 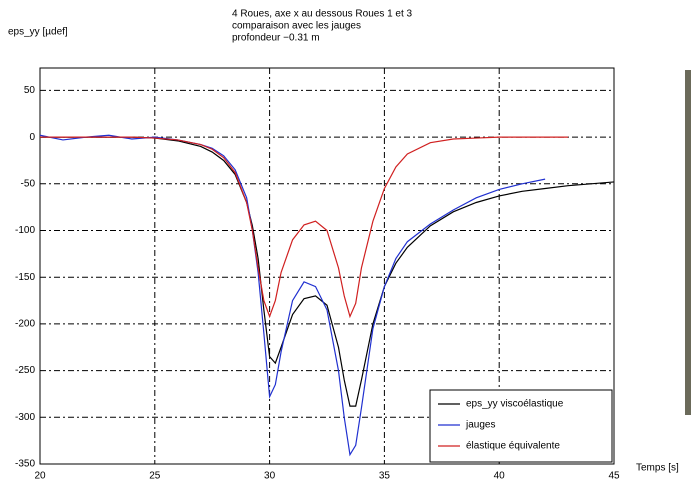 What do you see at coordinates (28, 183) in the screenshot?
I see `y-tick-label: -50` at bounding box center [28, 183].